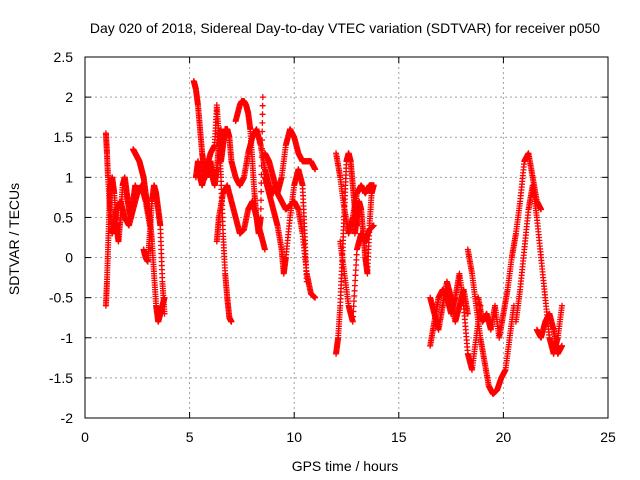 This screenshot has width=640, height=480. Describe the element at coordinates (61, 298) in the screenshot. I see `y-tick-label: -0.5` at that location.